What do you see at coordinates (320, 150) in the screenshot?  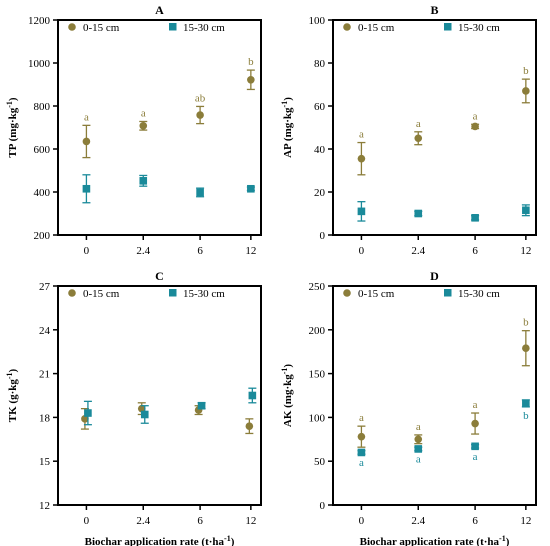 I see `y-tick-label: 40` at bounding box center [320, 150].